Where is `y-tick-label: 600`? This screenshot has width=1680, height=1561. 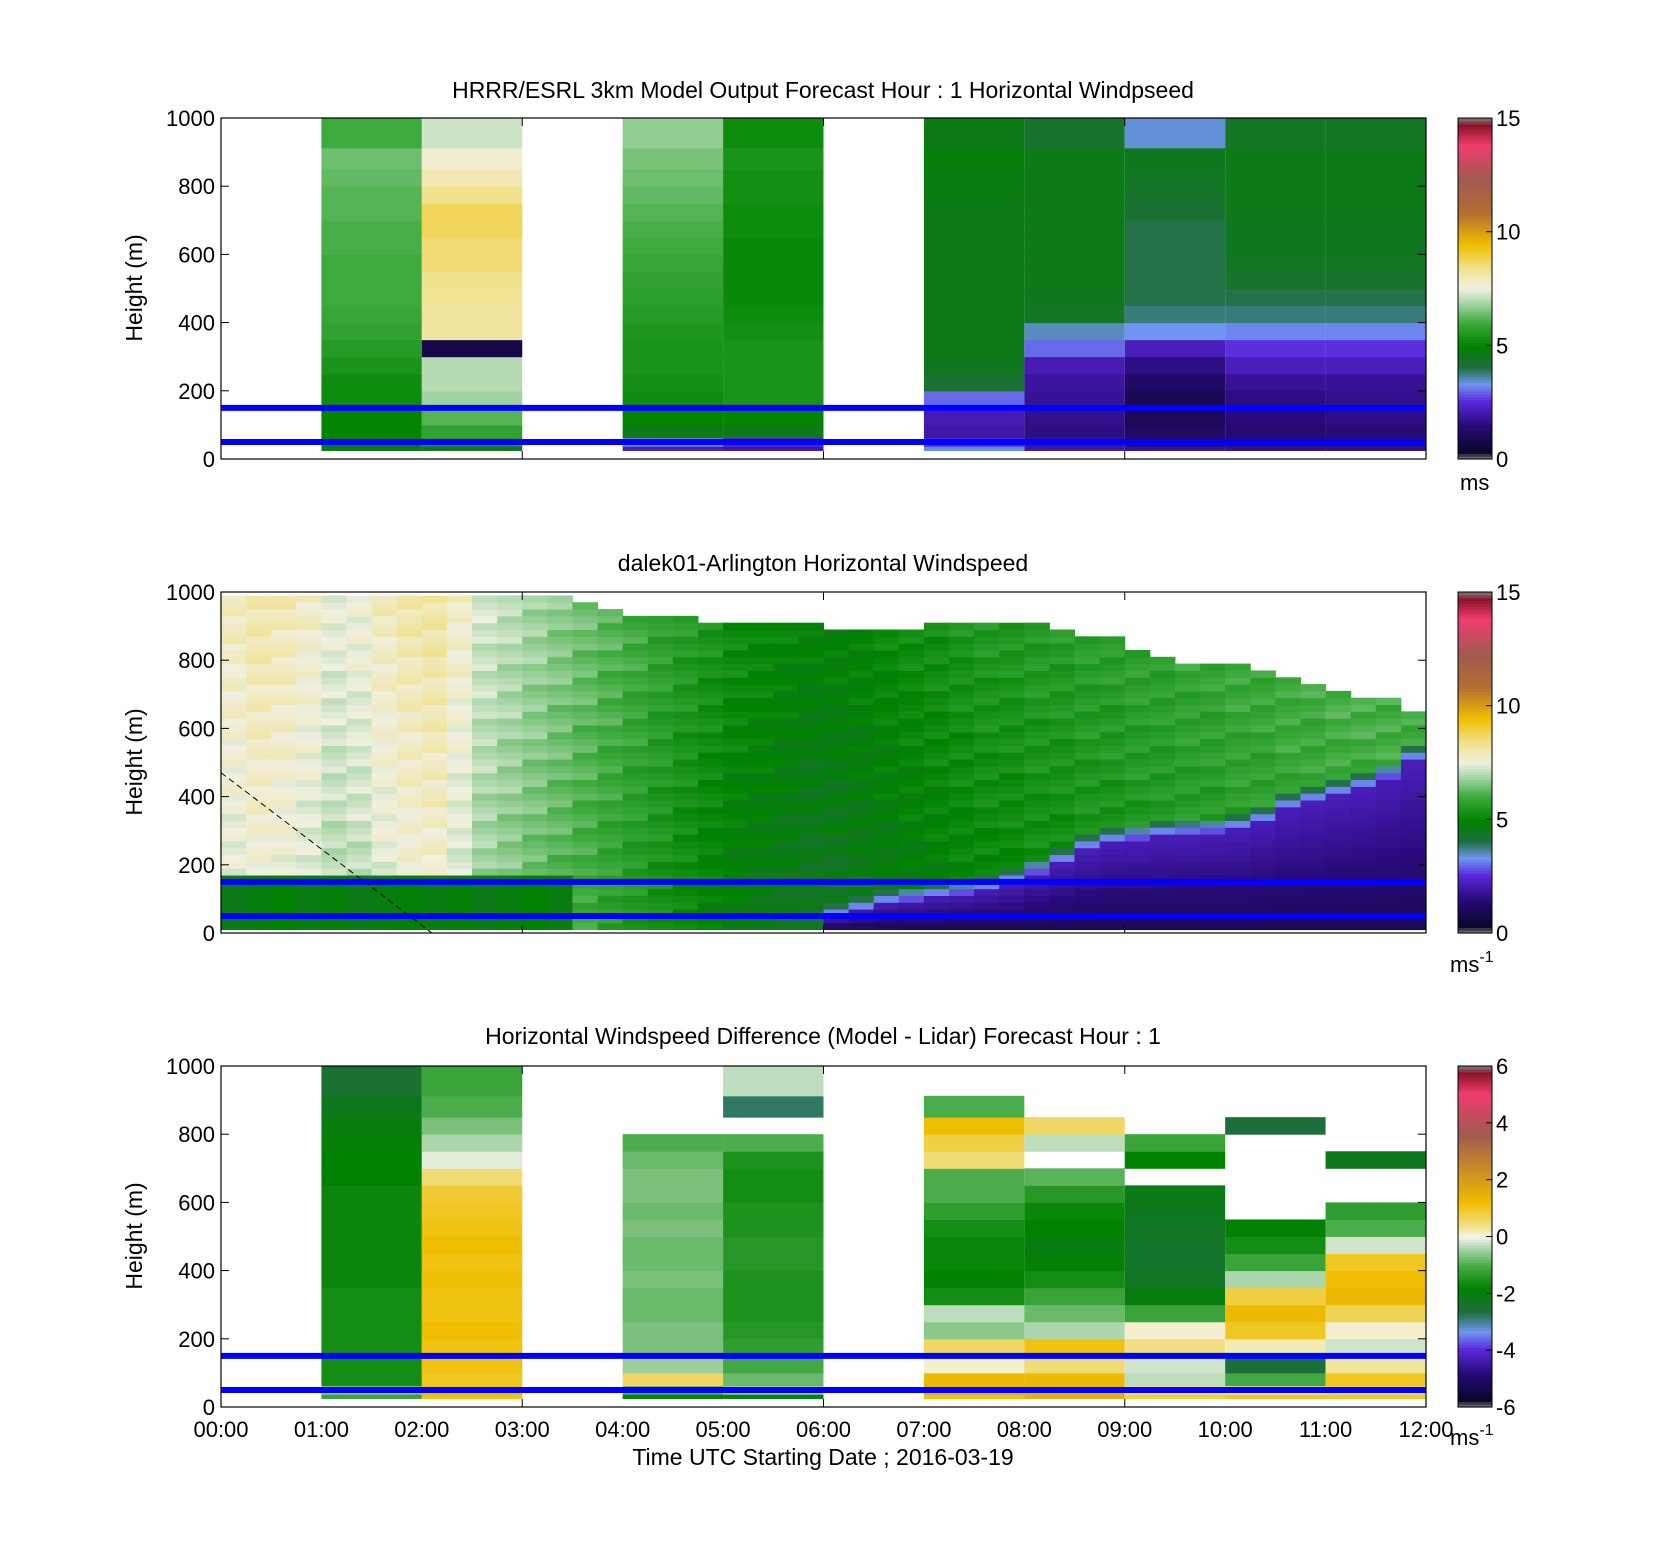 y-tick-label: 600 is located at coordinates (196, 728).